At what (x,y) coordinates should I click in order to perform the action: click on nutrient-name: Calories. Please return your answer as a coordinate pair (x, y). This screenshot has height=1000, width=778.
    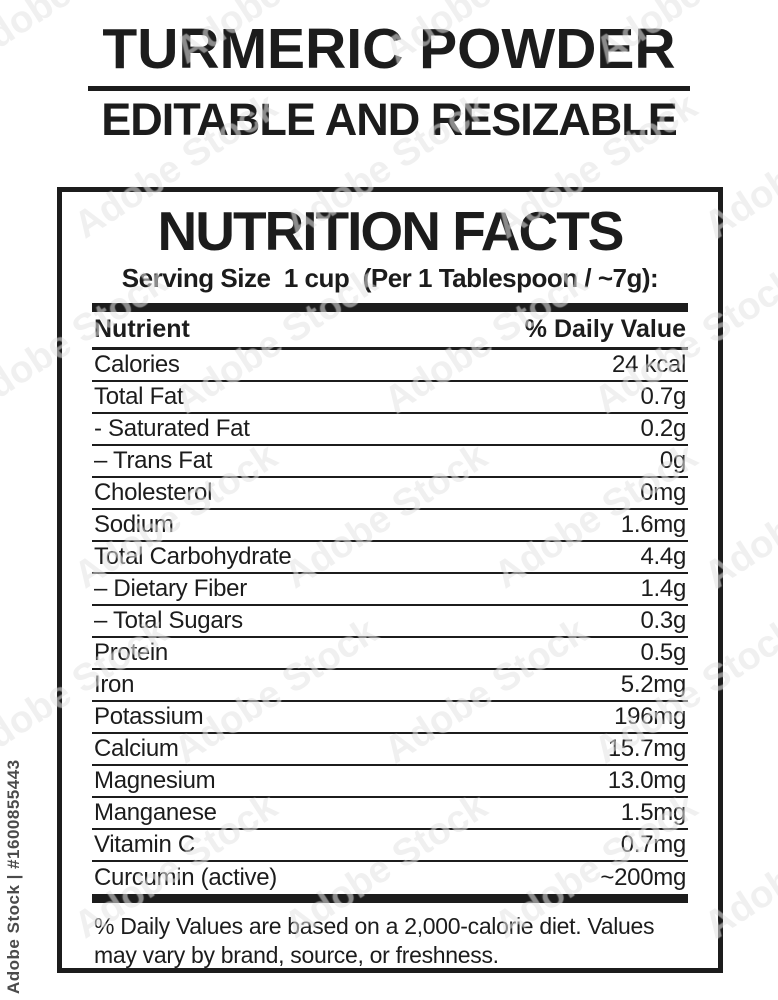
    Looking at the image, I should click on (137, 364).